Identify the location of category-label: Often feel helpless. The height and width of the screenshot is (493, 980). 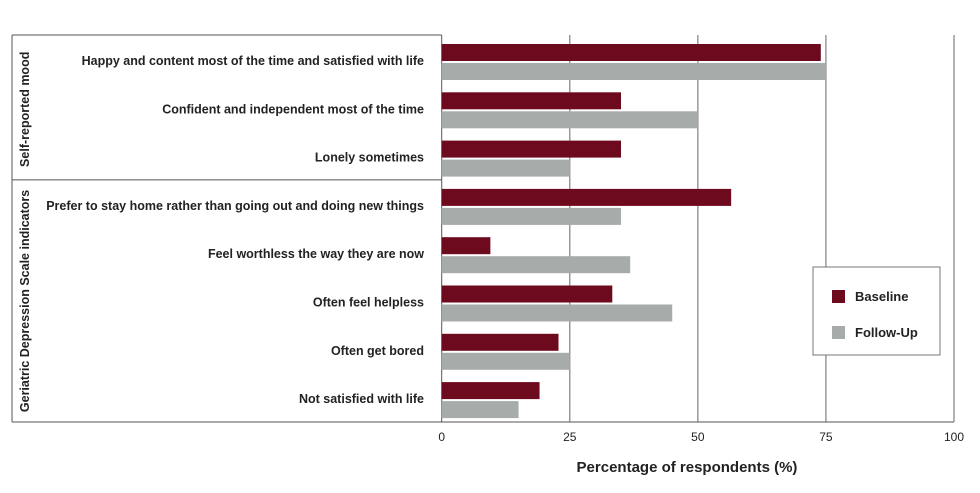
(368, 303).